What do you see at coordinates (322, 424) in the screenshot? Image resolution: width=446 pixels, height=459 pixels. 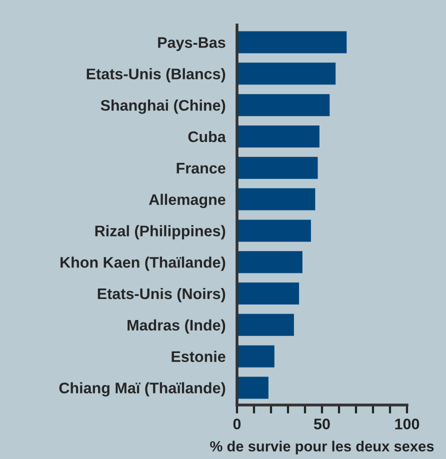 I see `x-tick-label: 50` at bounding box center [322, 424].